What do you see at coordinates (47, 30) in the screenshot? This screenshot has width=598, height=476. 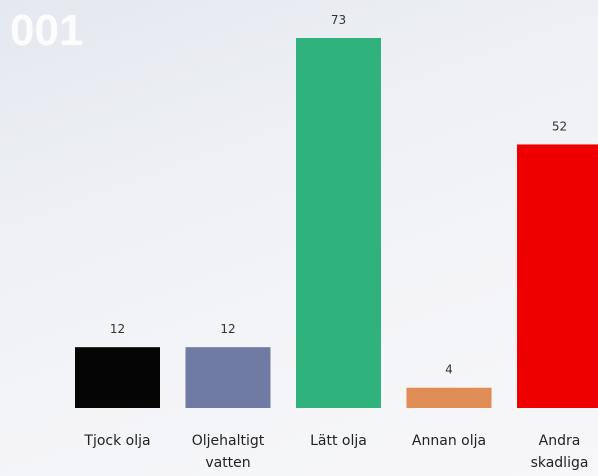 I see `chart-title: 001` at bounding box center [47, 30].